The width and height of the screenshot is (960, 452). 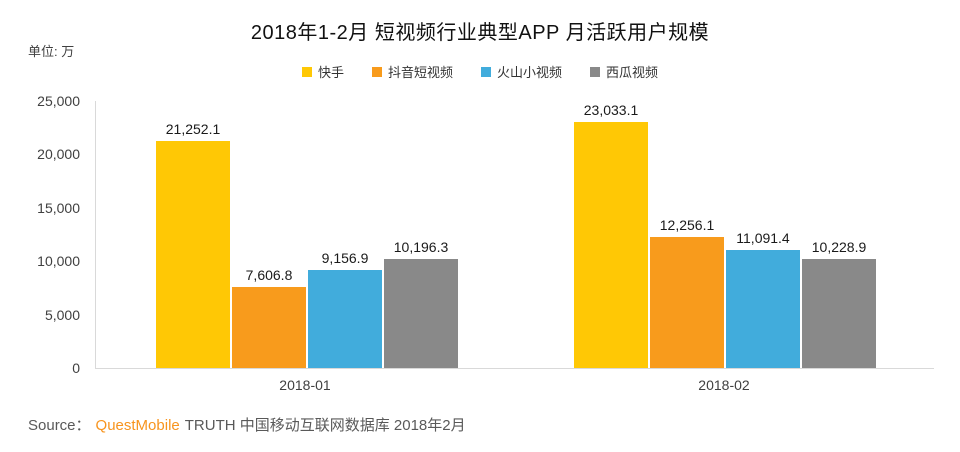 I want to click on bar-value-label: 10,196.3, so click(x=421, y=247).